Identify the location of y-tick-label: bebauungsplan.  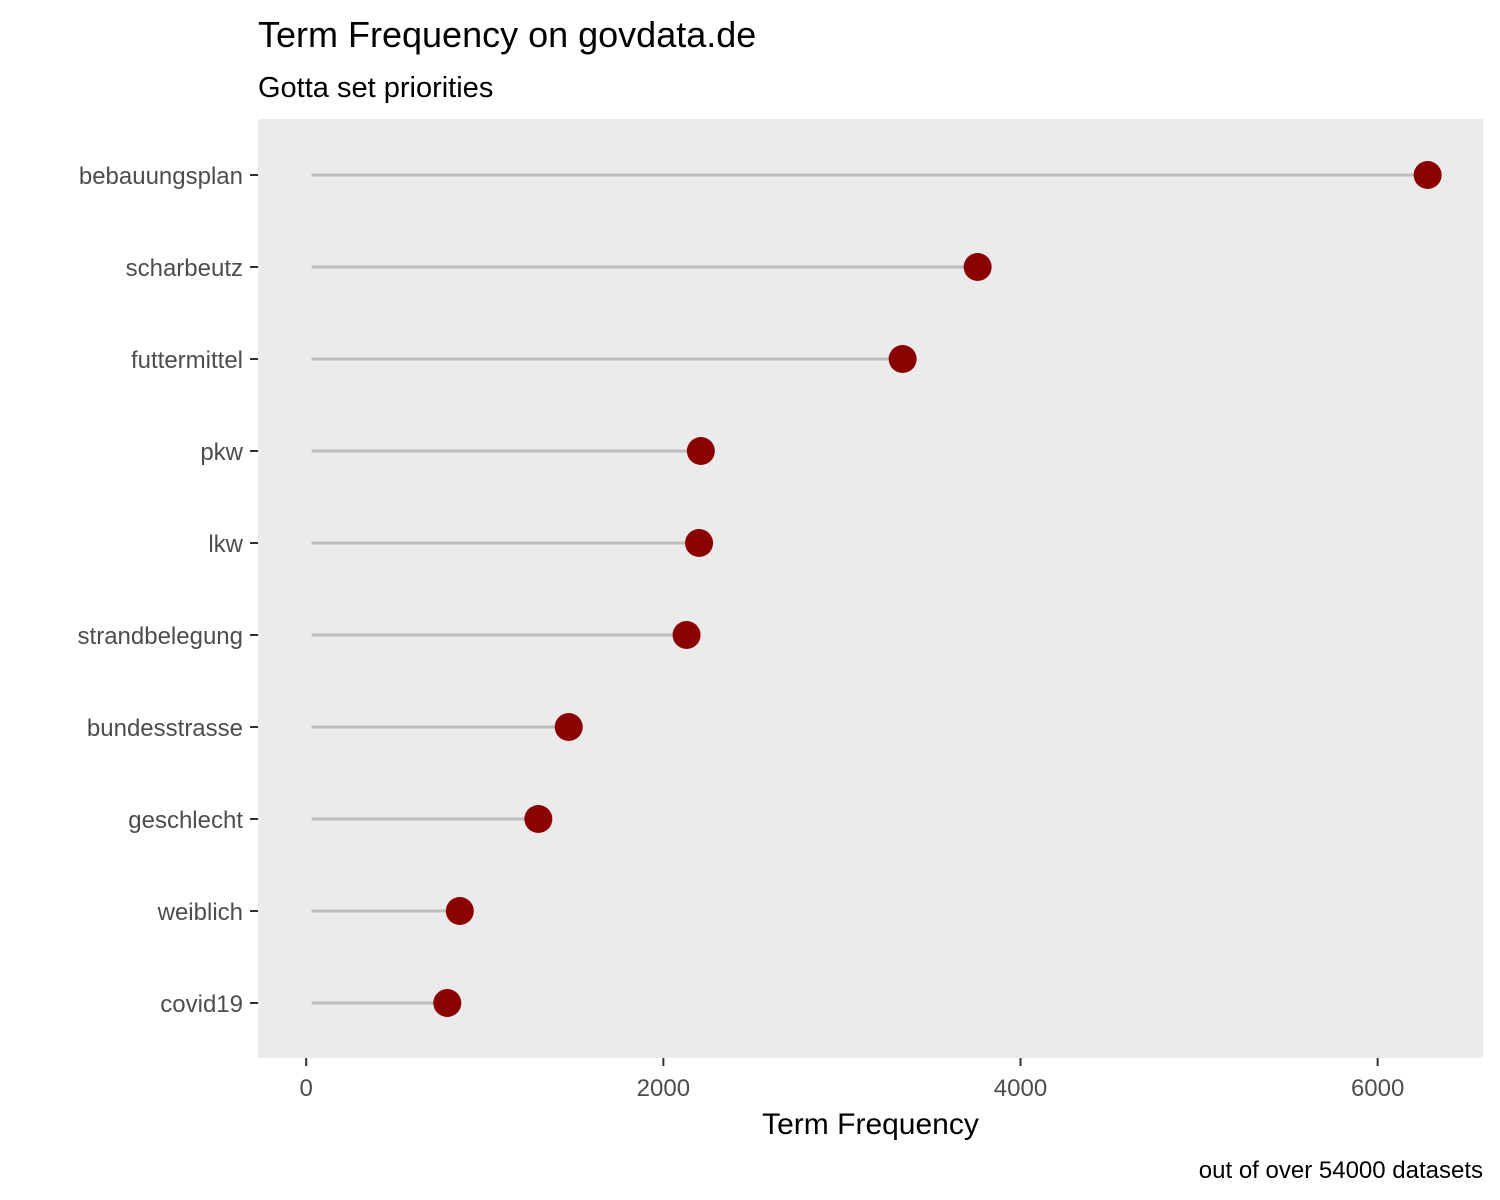
(161, 176).